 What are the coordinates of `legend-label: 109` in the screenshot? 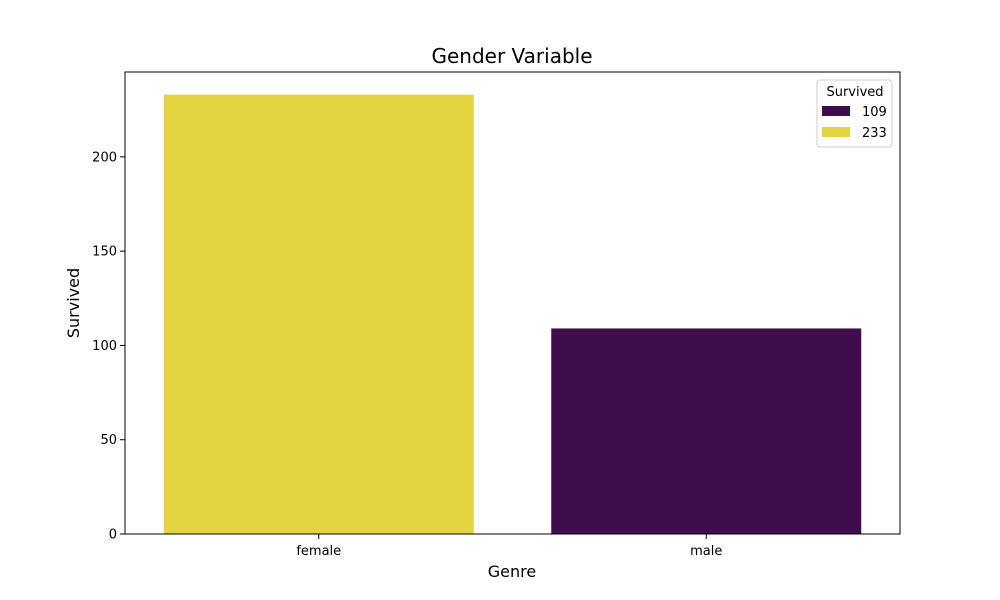 It's located at (874, 112).